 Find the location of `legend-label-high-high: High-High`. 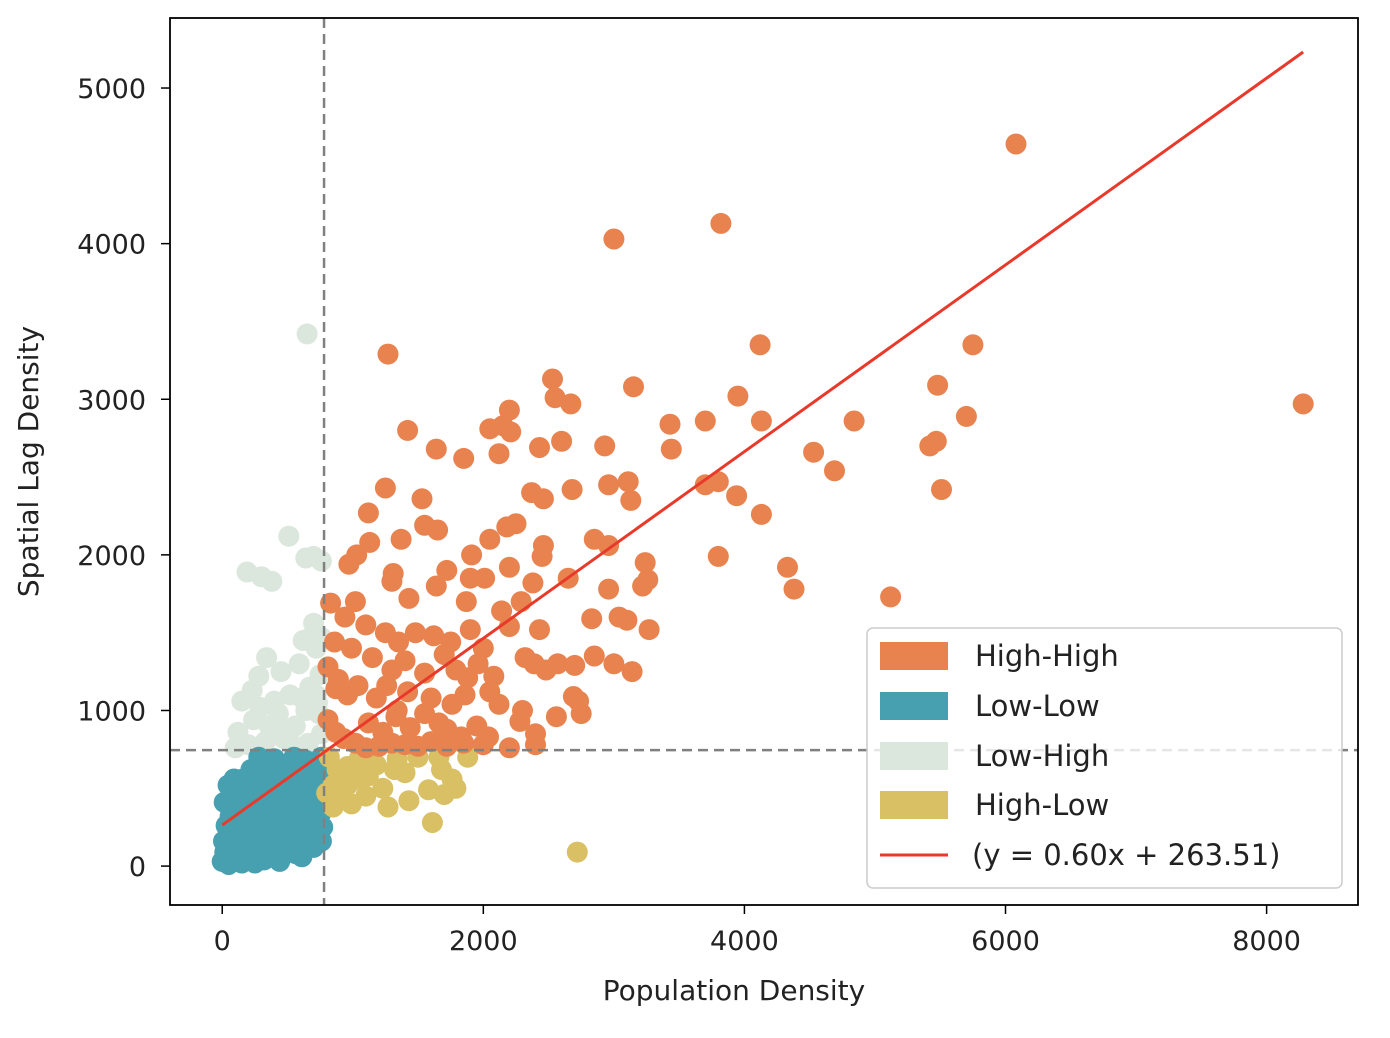

legend-label-high-high: High-High is located at coordinates (1047, 656).